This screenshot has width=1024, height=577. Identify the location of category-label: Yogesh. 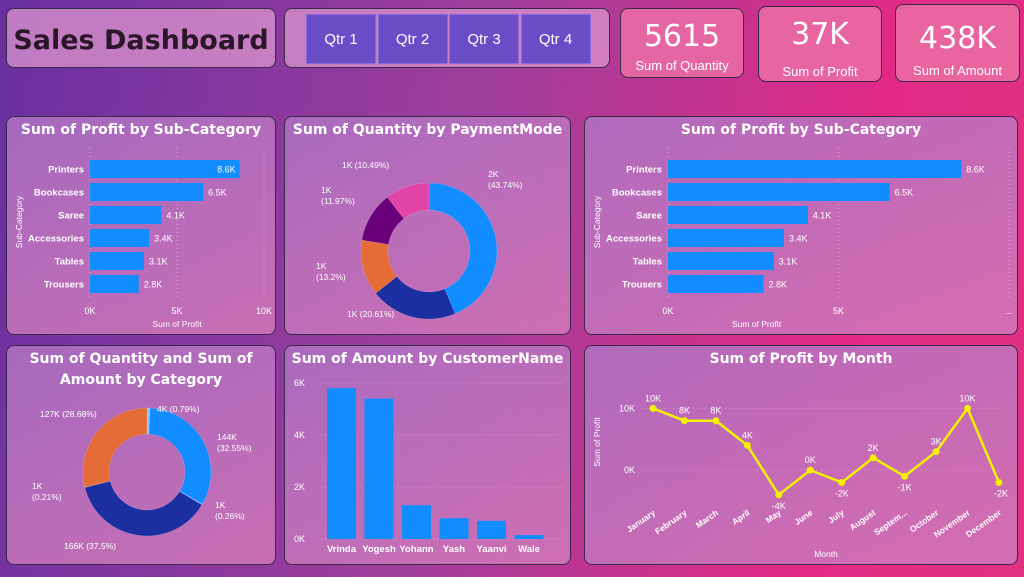
(379, 549).